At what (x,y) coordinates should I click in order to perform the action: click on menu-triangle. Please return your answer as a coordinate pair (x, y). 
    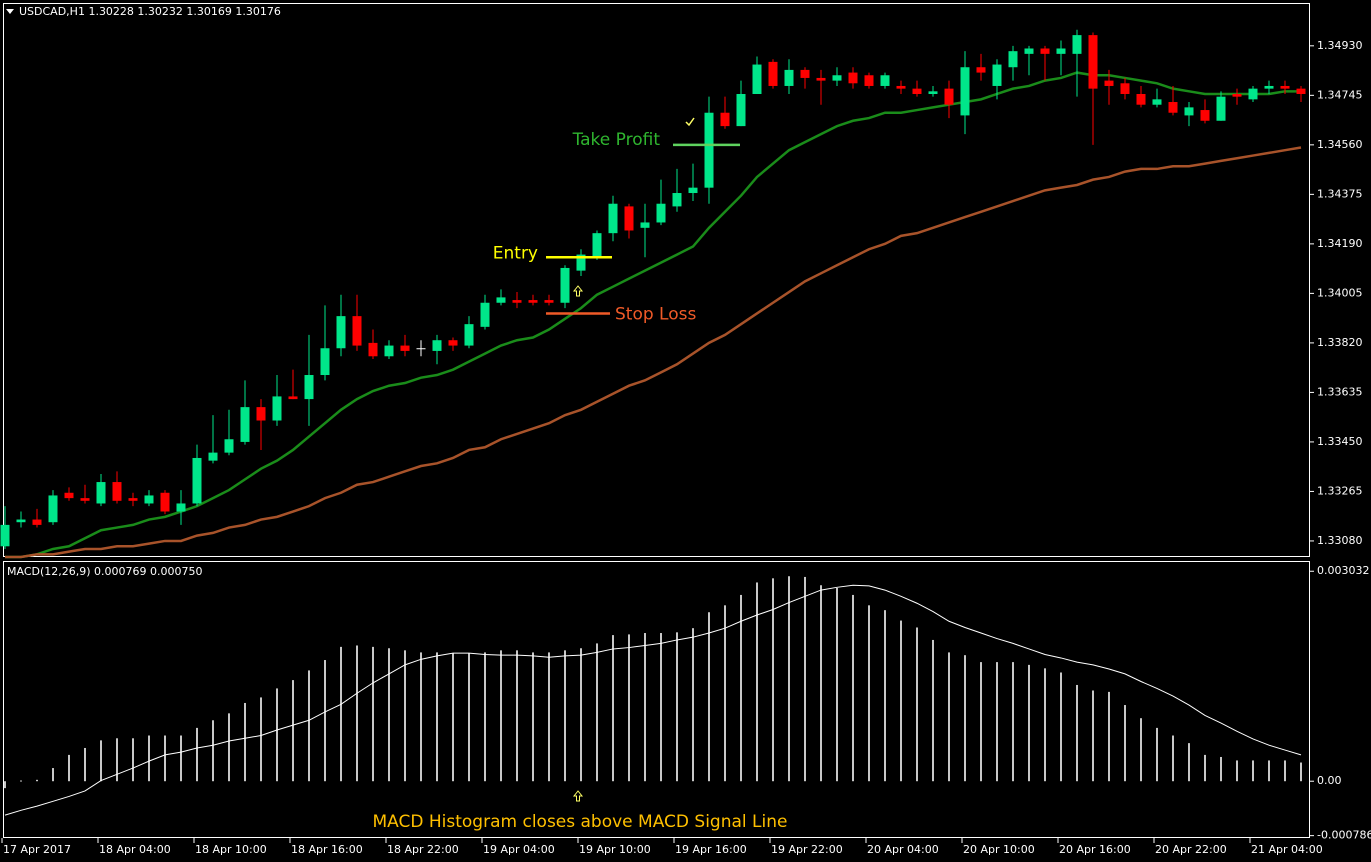
    Looking at the image, I should click on (10, 11).